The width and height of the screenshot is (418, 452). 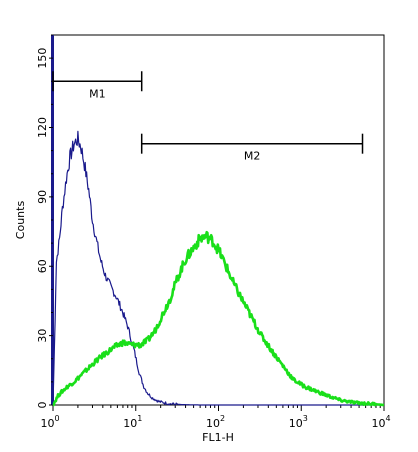 I want to click on y-tick-label: 90, so click(x=42, y=197).